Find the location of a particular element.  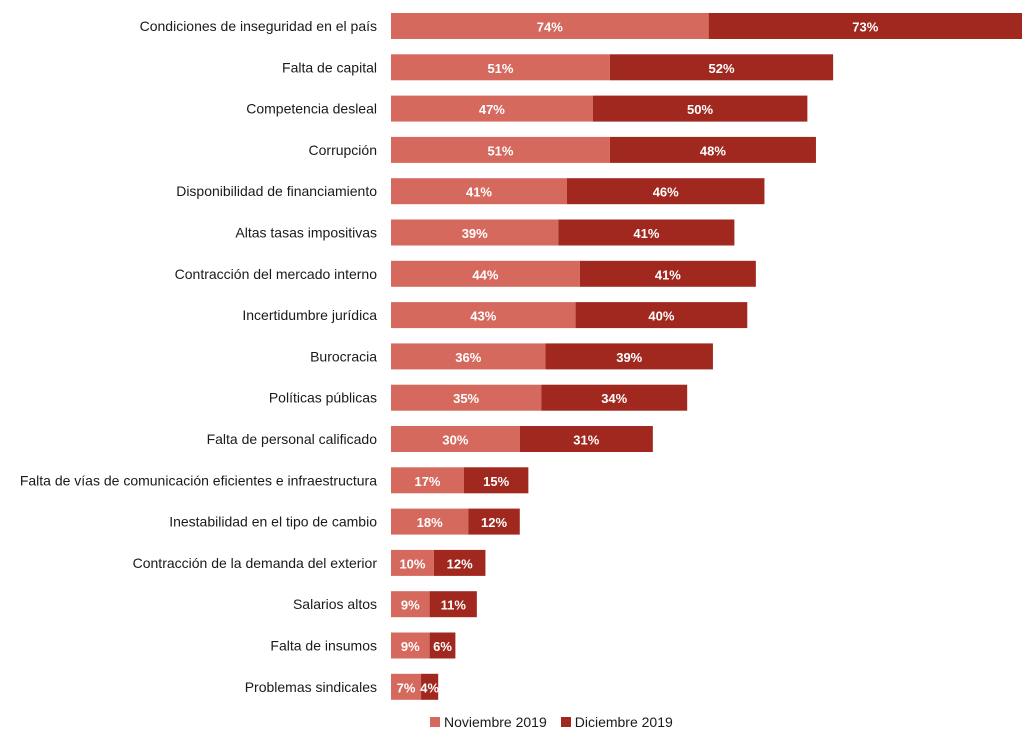

data-label-series-2: 40% is located at coordinates (661, 316).